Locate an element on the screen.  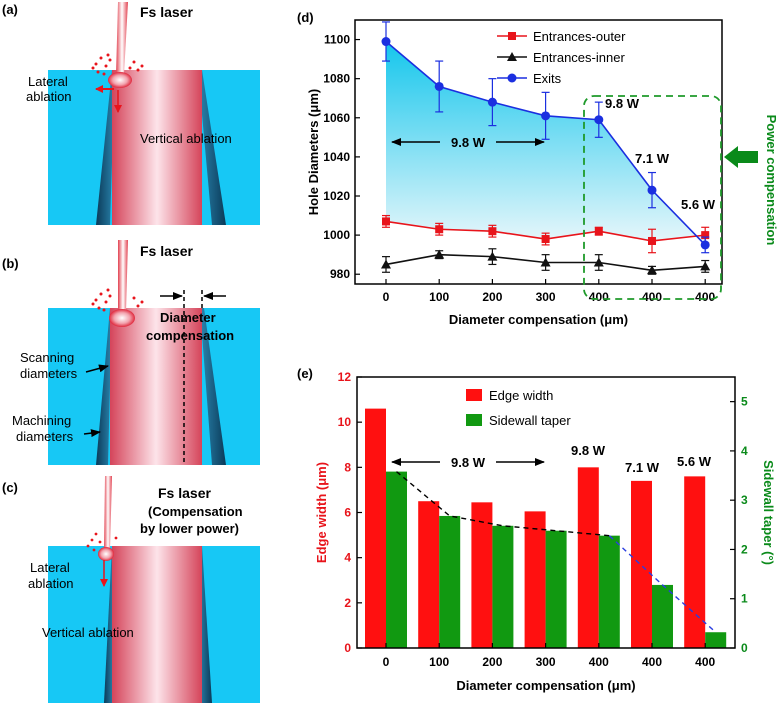
lateral-label-2: ablation is located at coordinates (51, 583).